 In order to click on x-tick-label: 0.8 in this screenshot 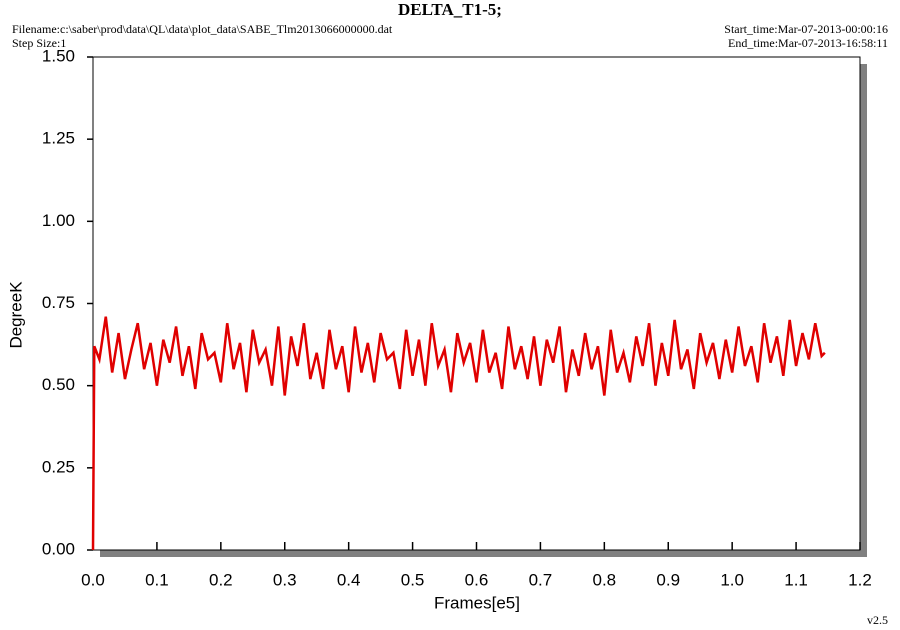, I will do `click(605, 579)`.